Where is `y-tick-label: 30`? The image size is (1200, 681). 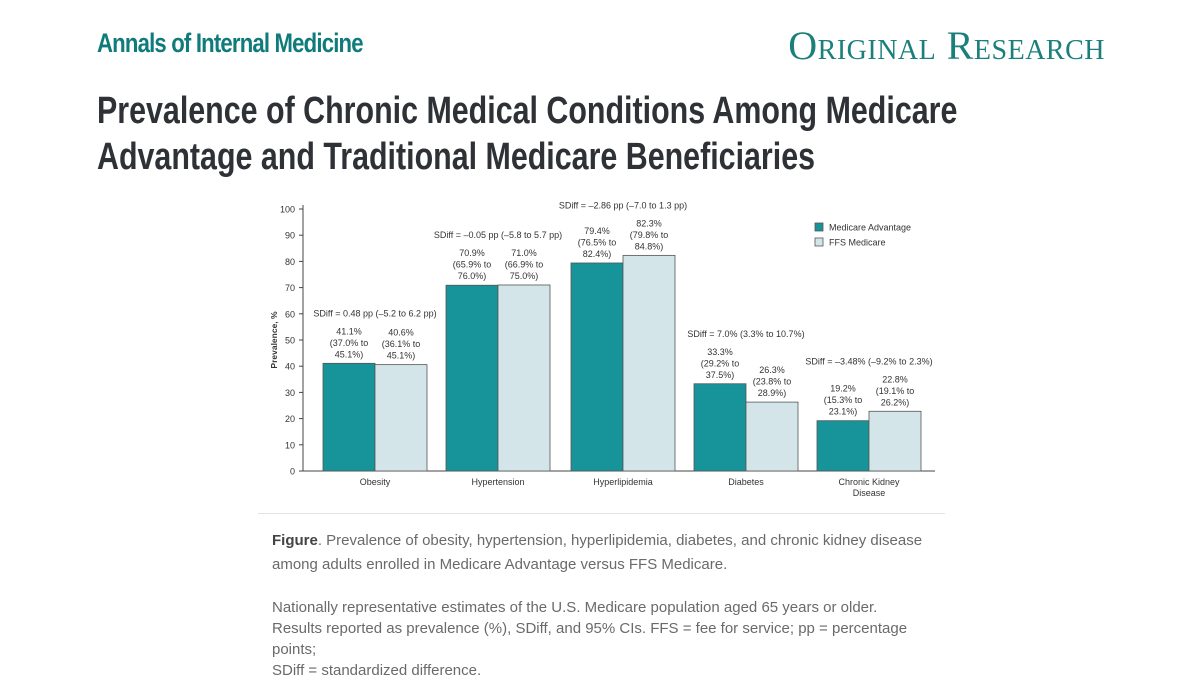
y-tick-label: 30 is located at coordinates (290, 393).